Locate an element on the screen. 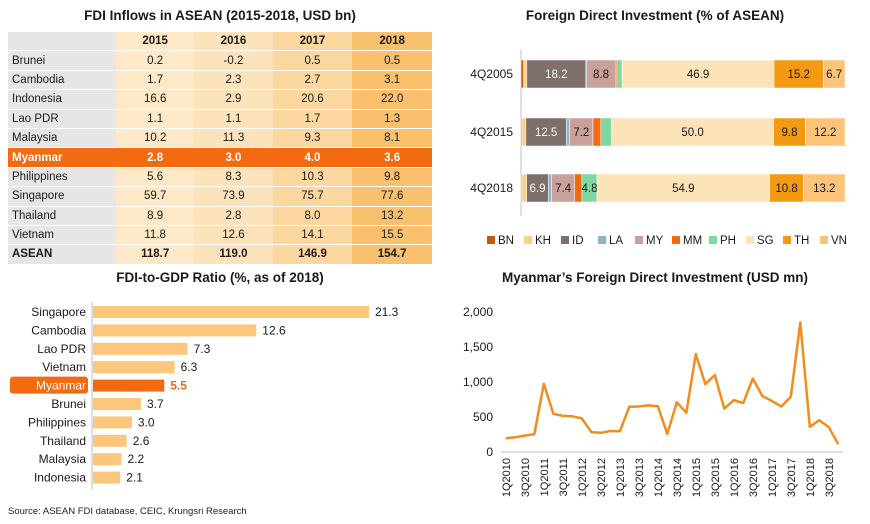 This screenshot has width=870, height=524. value-cell: 1.7 is located at coordinates (155, 80).